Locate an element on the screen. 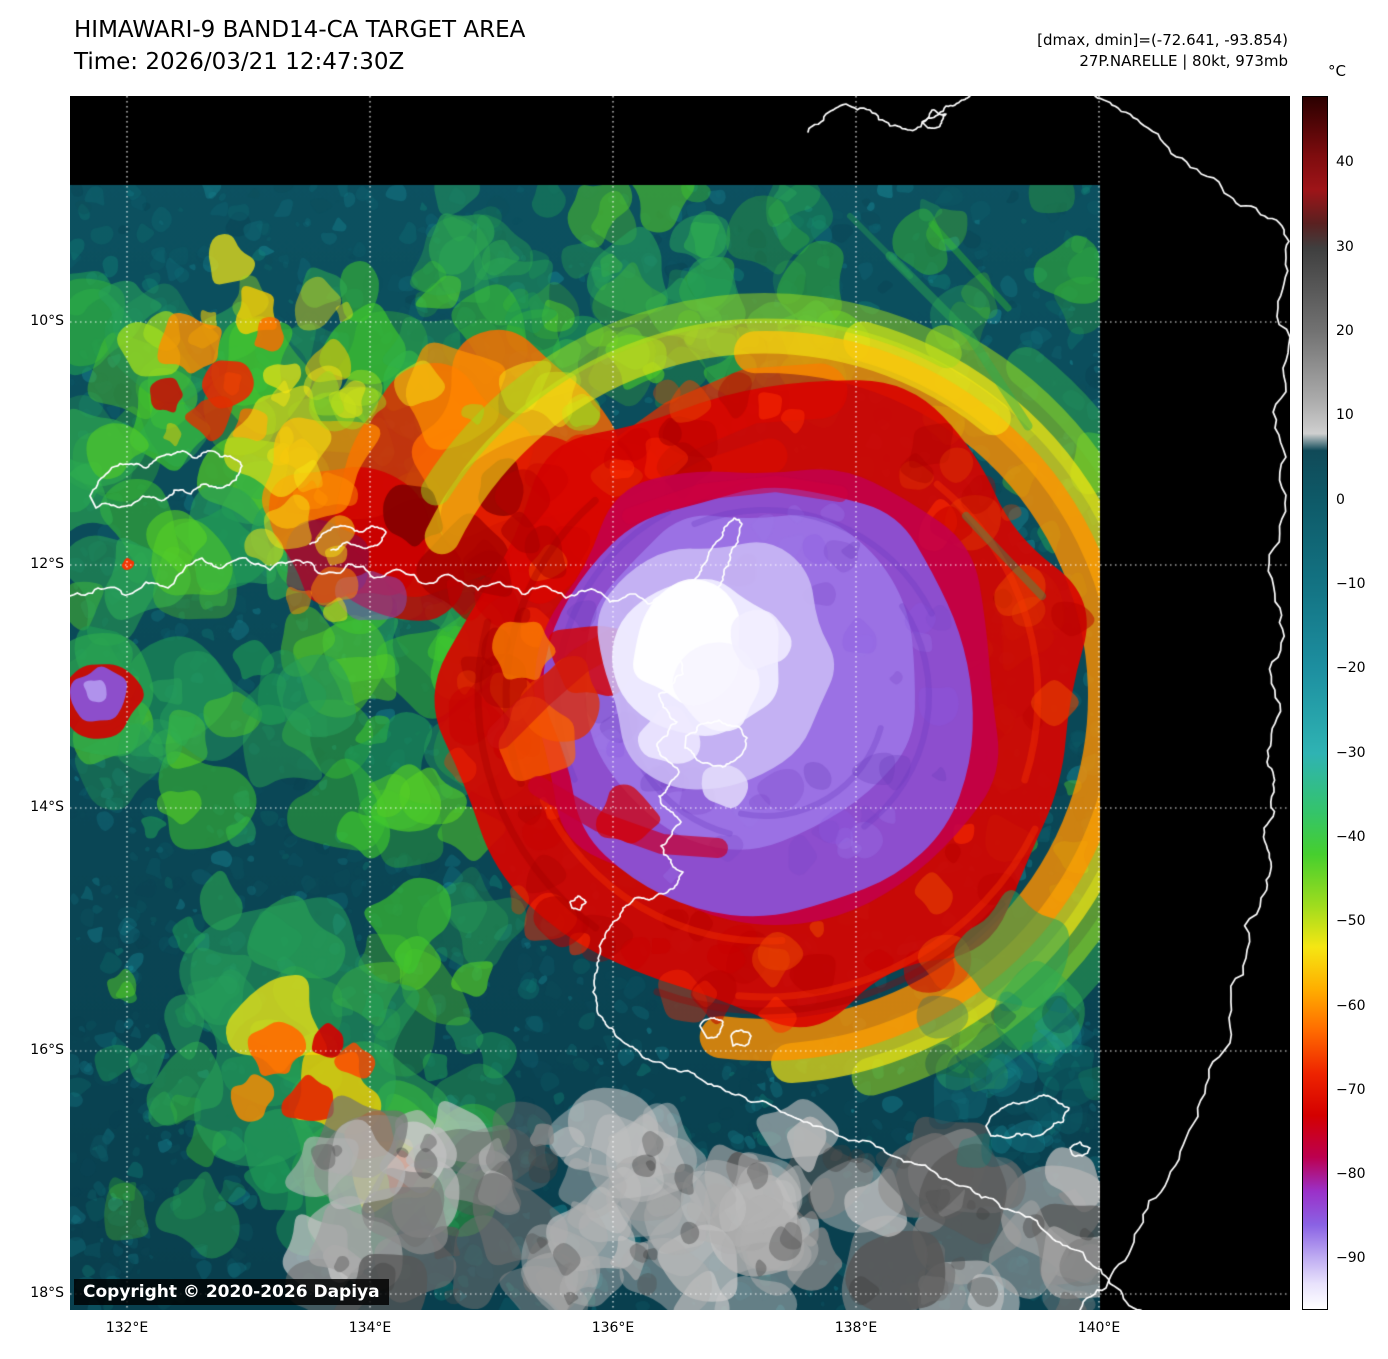  colorbar-tick-label: −40 is located at coordinates (1351, 836).